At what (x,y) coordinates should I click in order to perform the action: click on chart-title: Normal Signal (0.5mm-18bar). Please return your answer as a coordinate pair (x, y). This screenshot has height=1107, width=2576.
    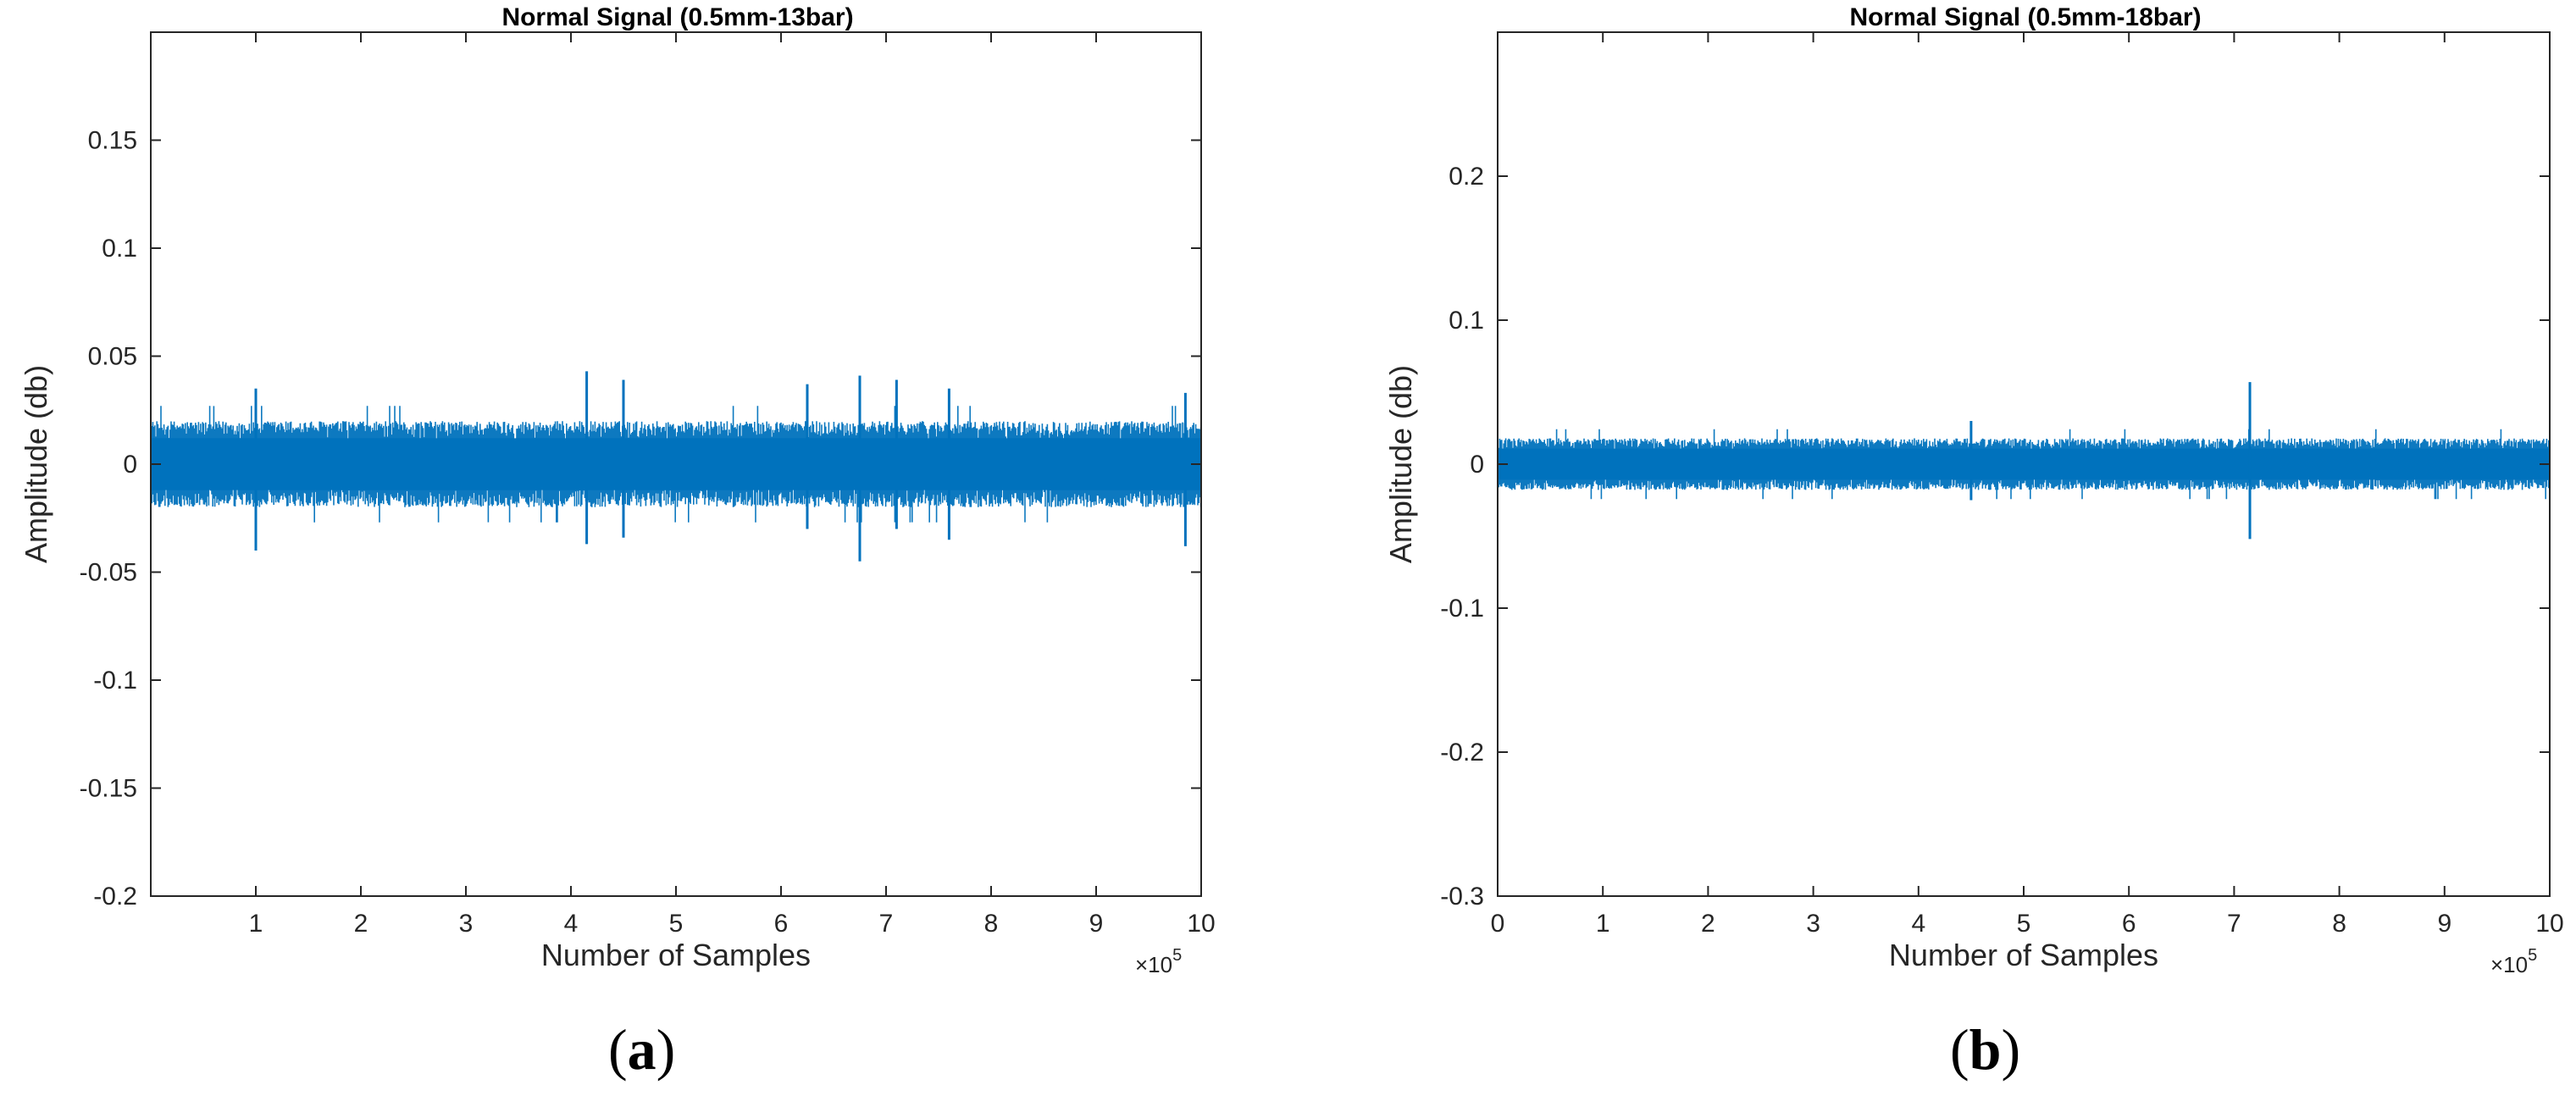
    Looking at the image, I should click on (2025, 17).